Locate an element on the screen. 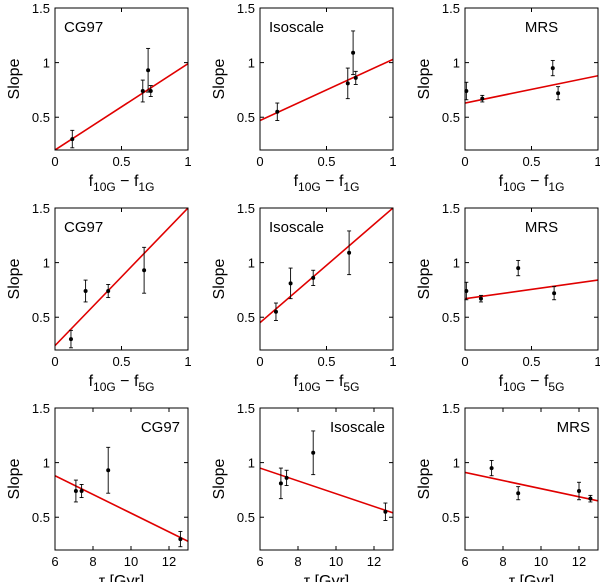 The image size is (600, 582). panel-3: 0 0.5 1 0.5 1 1.5 Slope f10G − f1G MRS is located at coordinates (508, 97).